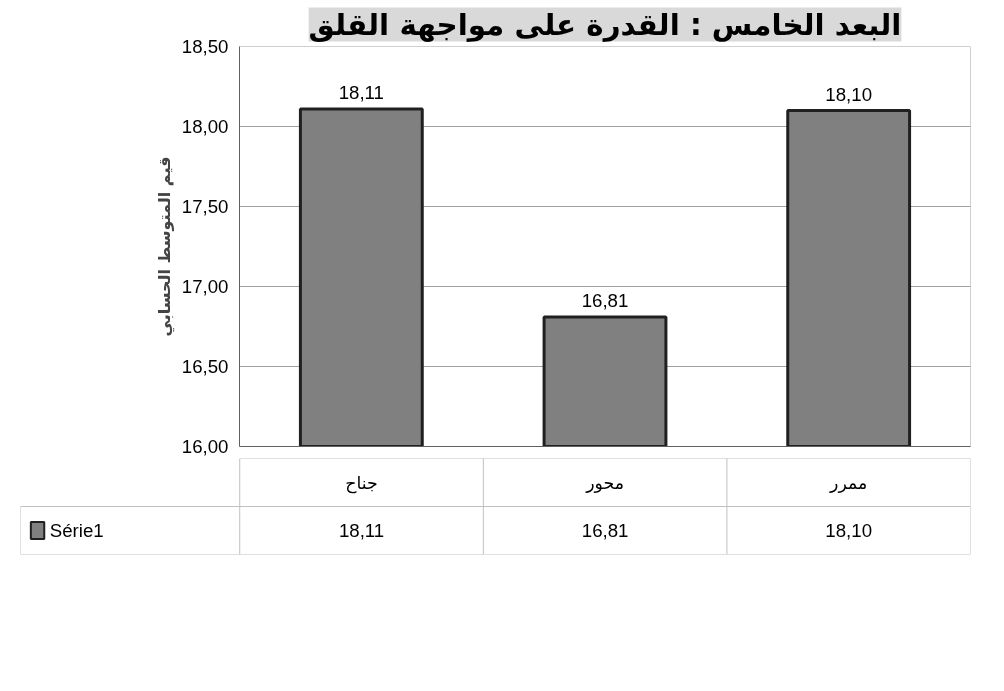 This screenshot has width=1004, height=691. What do you see at coordinates (361, 530) in the screenshot?
I see `data-label: 18,11` at bounding box center [361, 530].